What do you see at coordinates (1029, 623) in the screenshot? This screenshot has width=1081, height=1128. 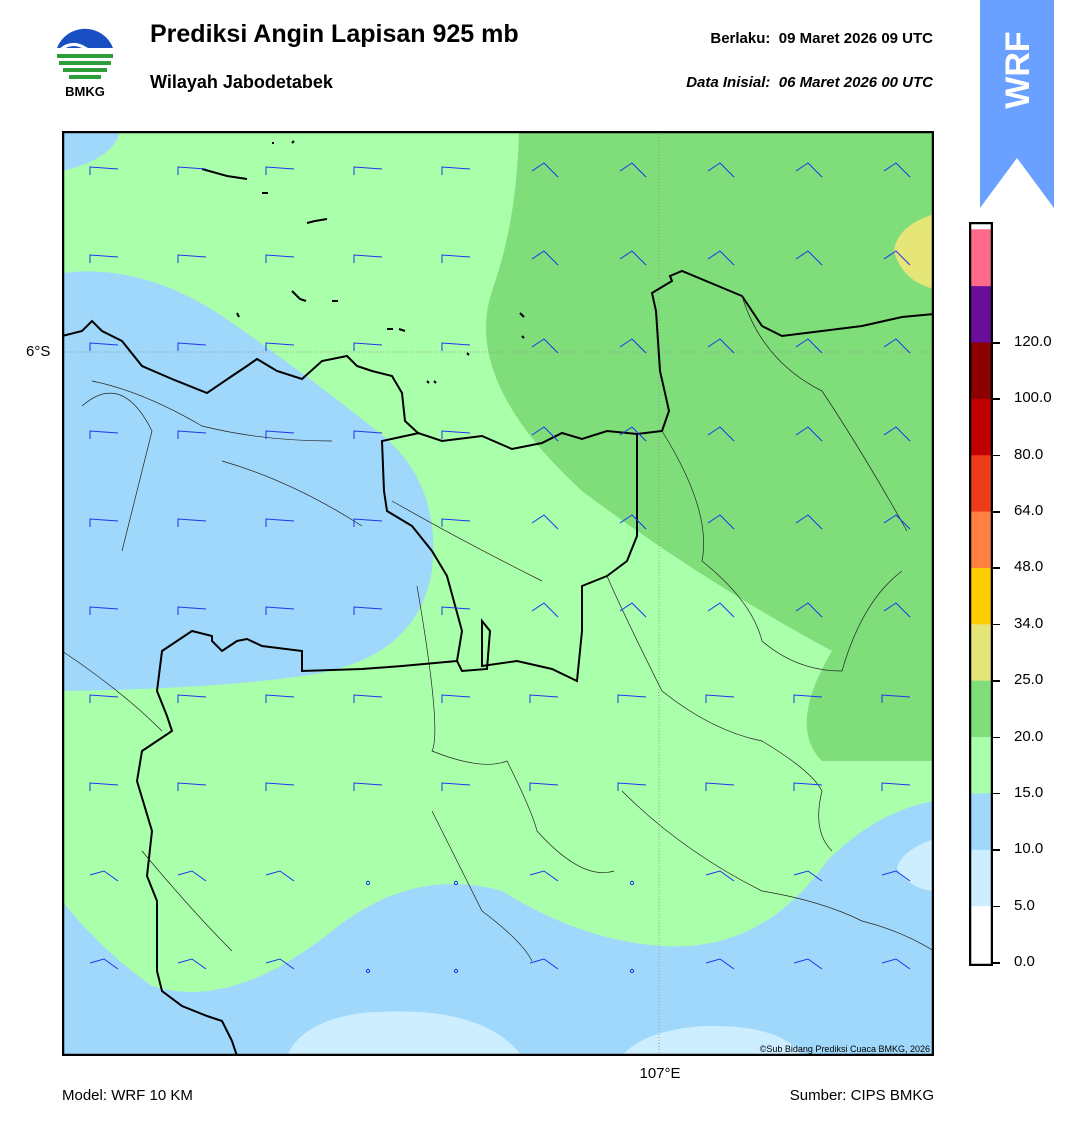 I see `colorbar-tick-label: 34.0` at bounding box center [1029, 623].